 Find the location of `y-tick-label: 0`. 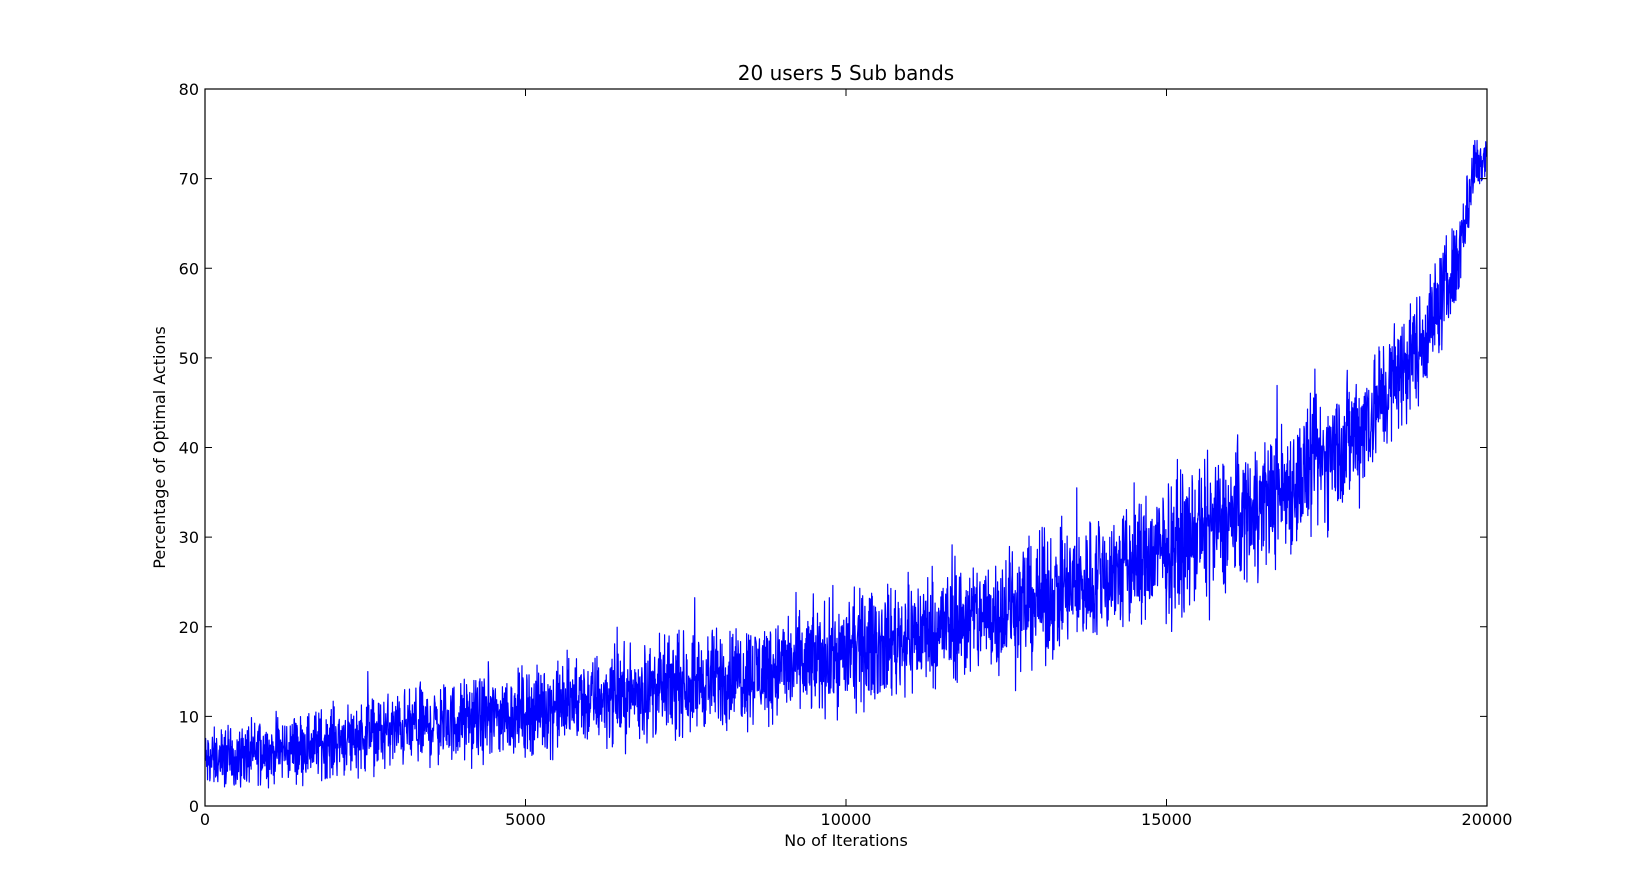

y-tick-label: 0 is located at coordinates (194, 806).